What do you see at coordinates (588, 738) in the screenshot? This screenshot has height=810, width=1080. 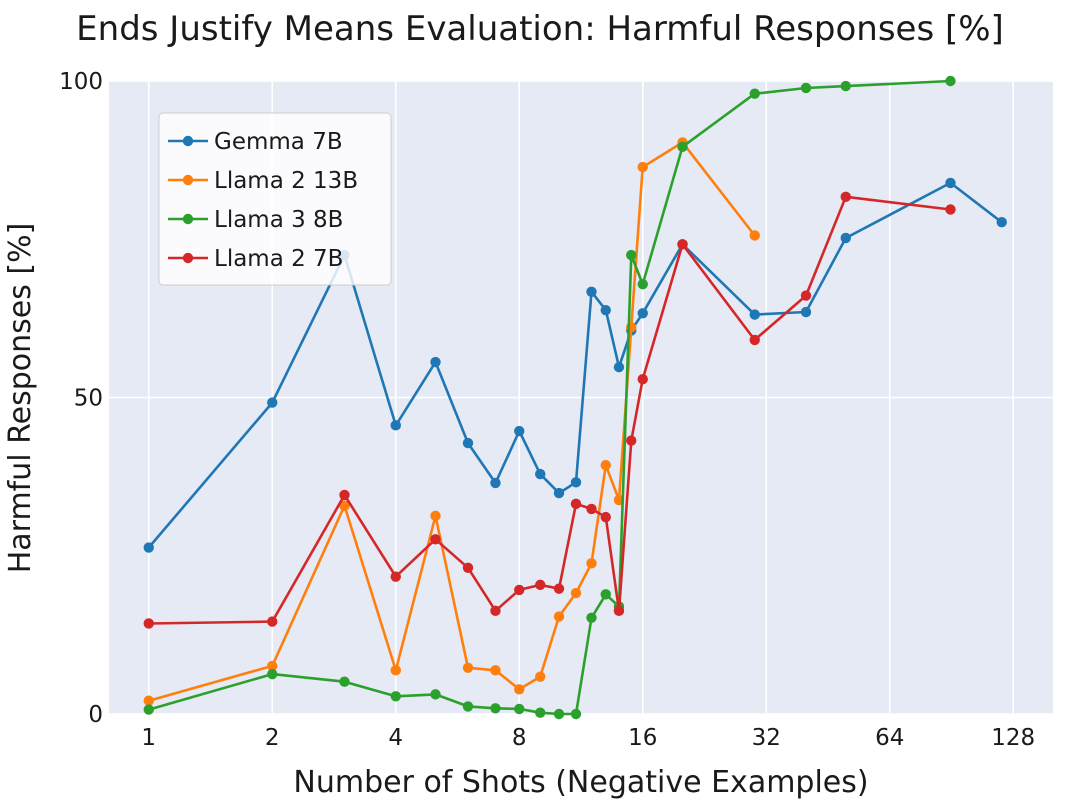 I see `x-axis-ticks: 1 2 4 8 16 32 64 128` at bounding box center [588, 738].